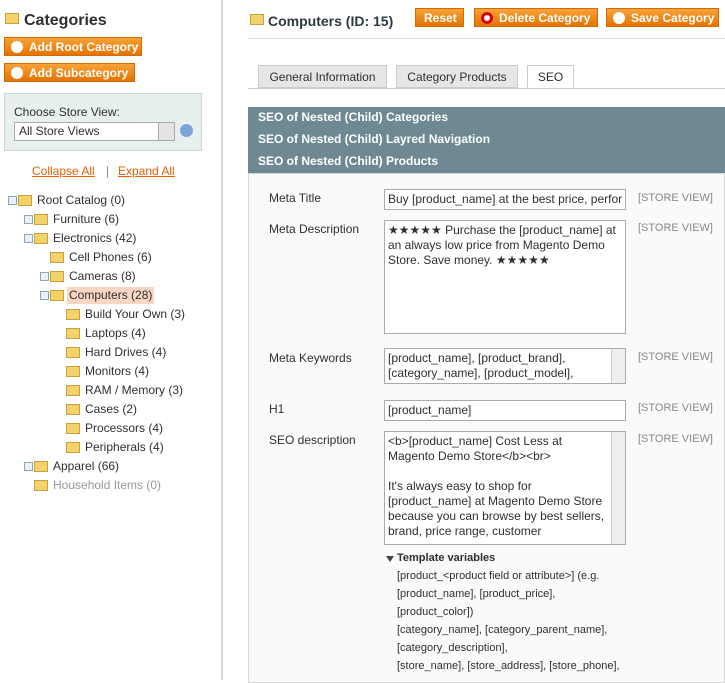 This screenshot has height=683, width=725. I want to click on section-headers, so click(486, 140).